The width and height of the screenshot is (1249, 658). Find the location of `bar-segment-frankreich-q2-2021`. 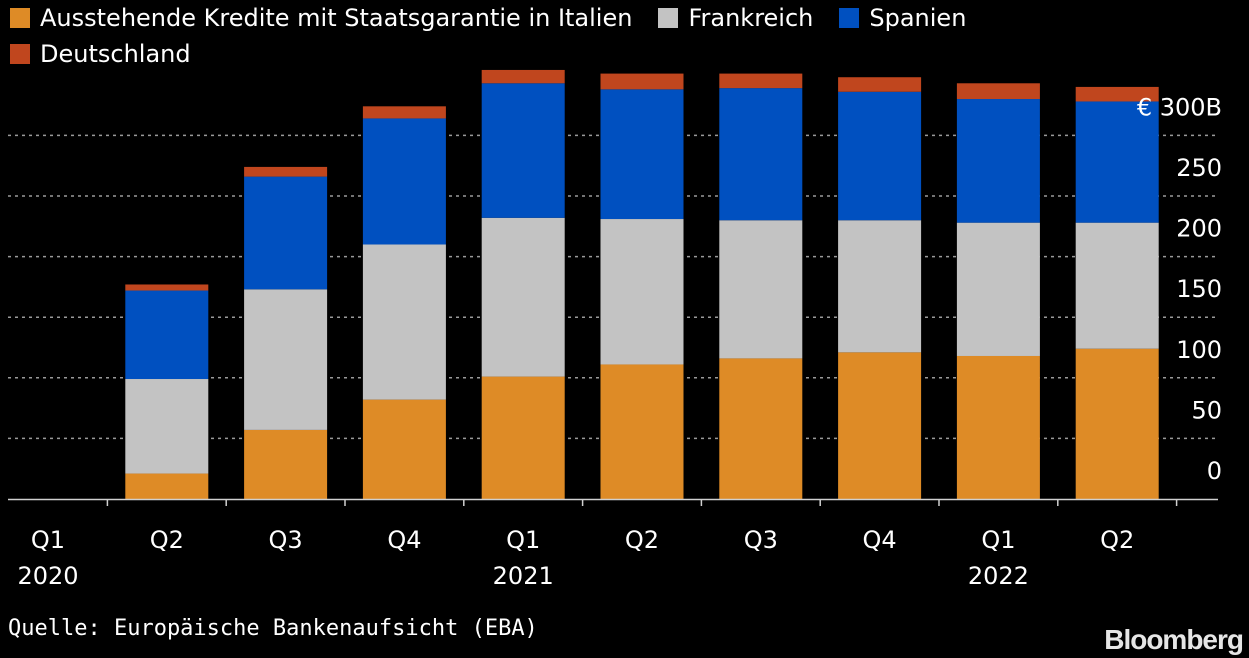

bar-segment-frankreich-q2-2021 is located at coordinates (642, 292).